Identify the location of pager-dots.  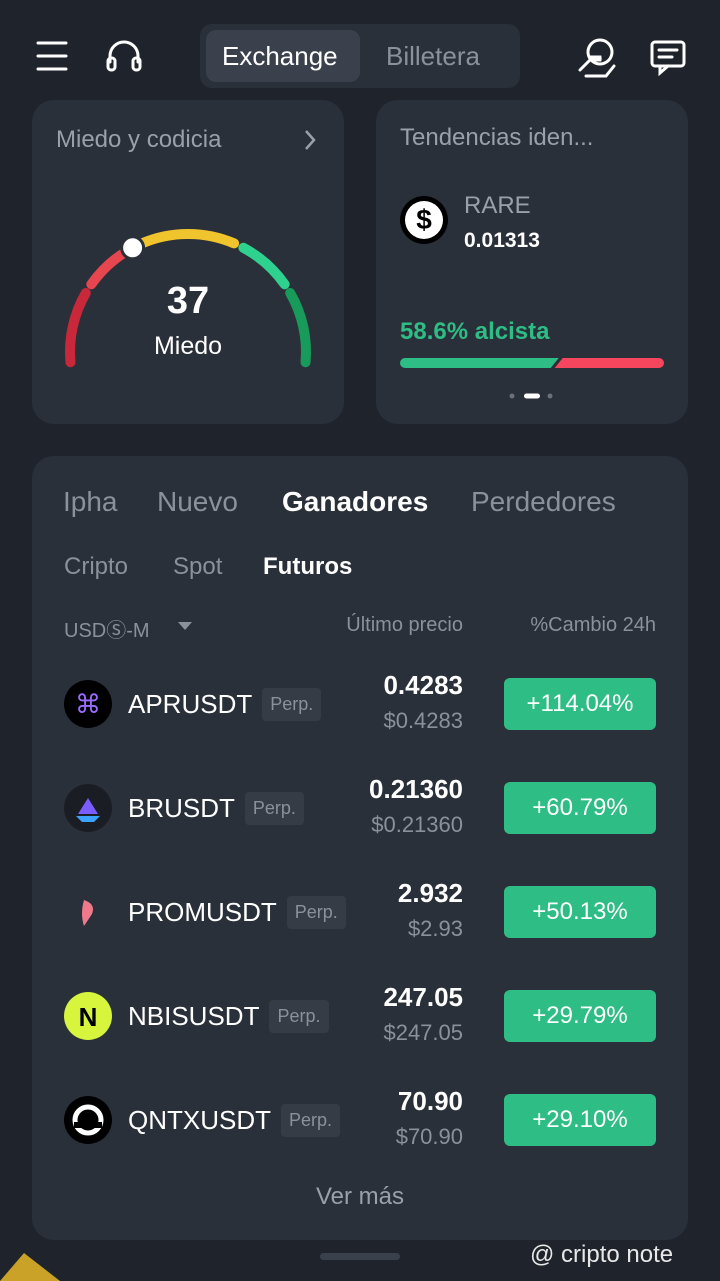
(531, 396).